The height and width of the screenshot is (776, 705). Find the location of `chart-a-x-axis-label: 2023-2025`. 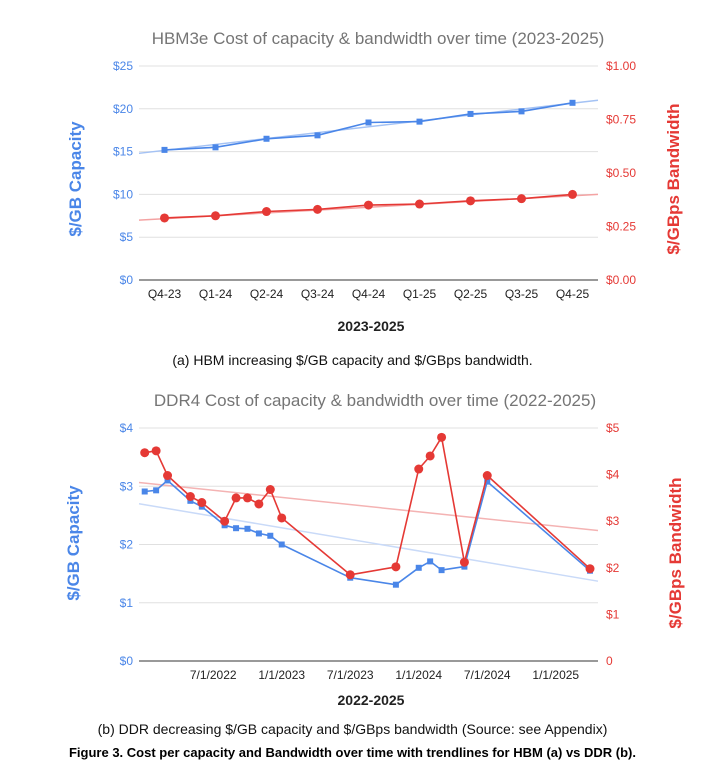

chart-a-x-axis-label: 2023-2025 is located at coordinates (371, 326).